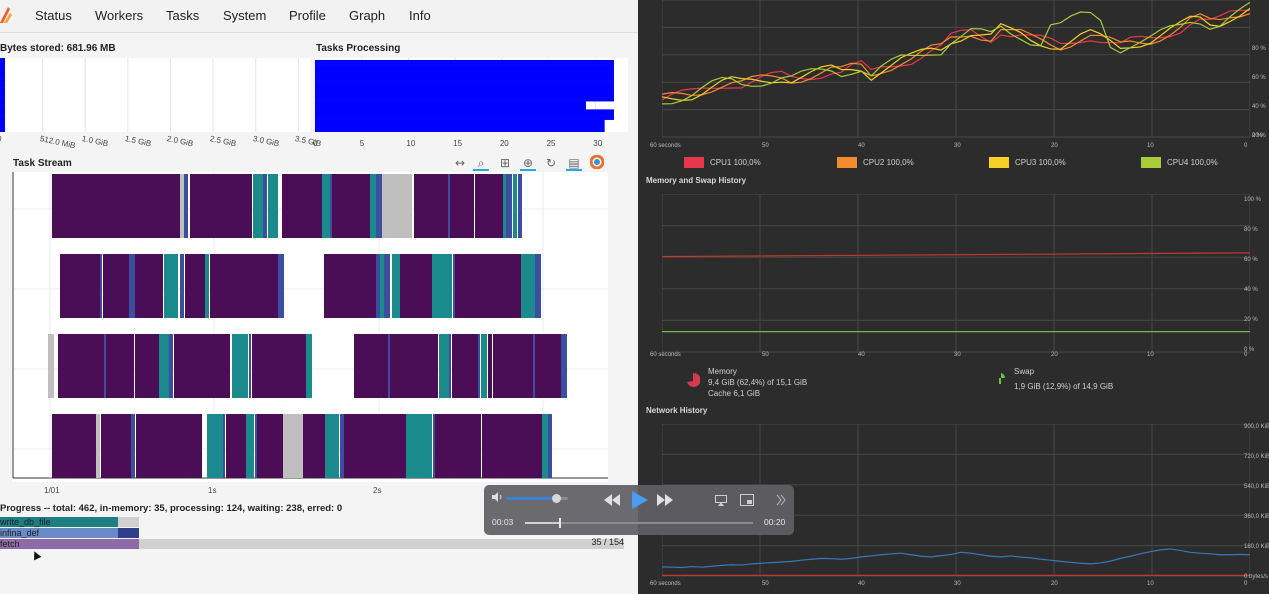 This screenshot has width=1269, height=594. Describe the element at coordinates (180, 141) in the screenshot. I see `bytes-tick: 2.0 GiB` at that location.